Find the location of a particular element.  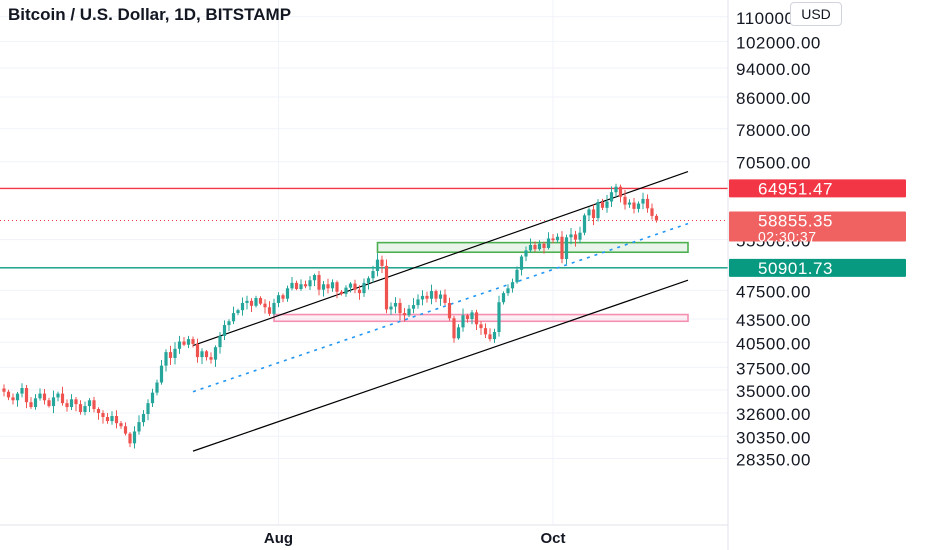

y-tick-label: 102000.00 is located at coordinates (778, 42).